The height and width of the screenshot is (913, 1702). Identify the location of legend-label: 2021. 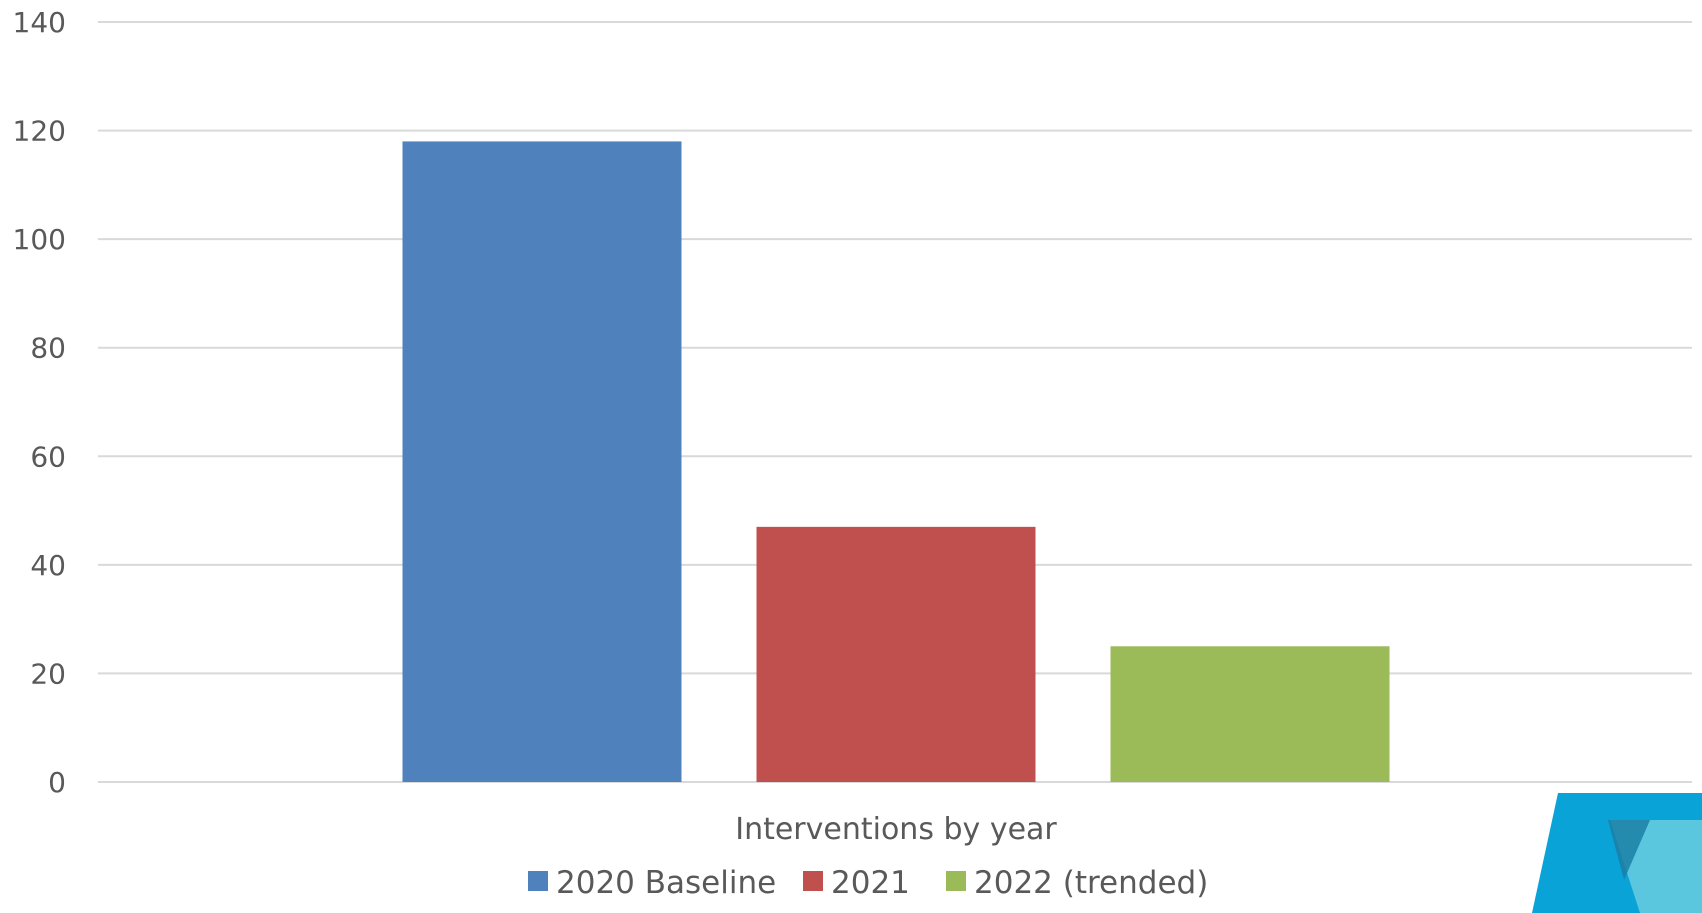
(870, 883).